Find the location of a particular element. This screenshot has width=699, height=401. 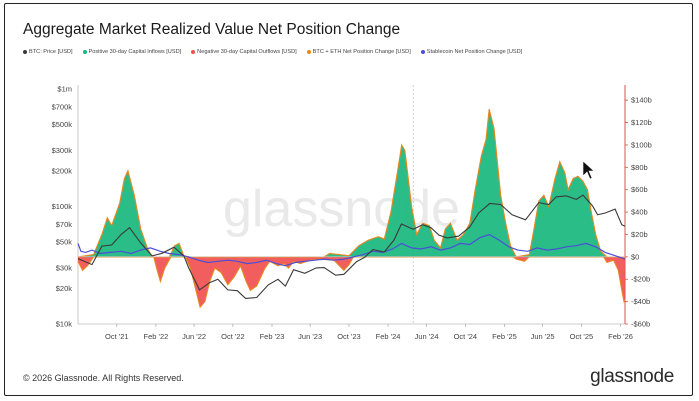

right-tick-label: $40b is located at coordinates (639, 212).